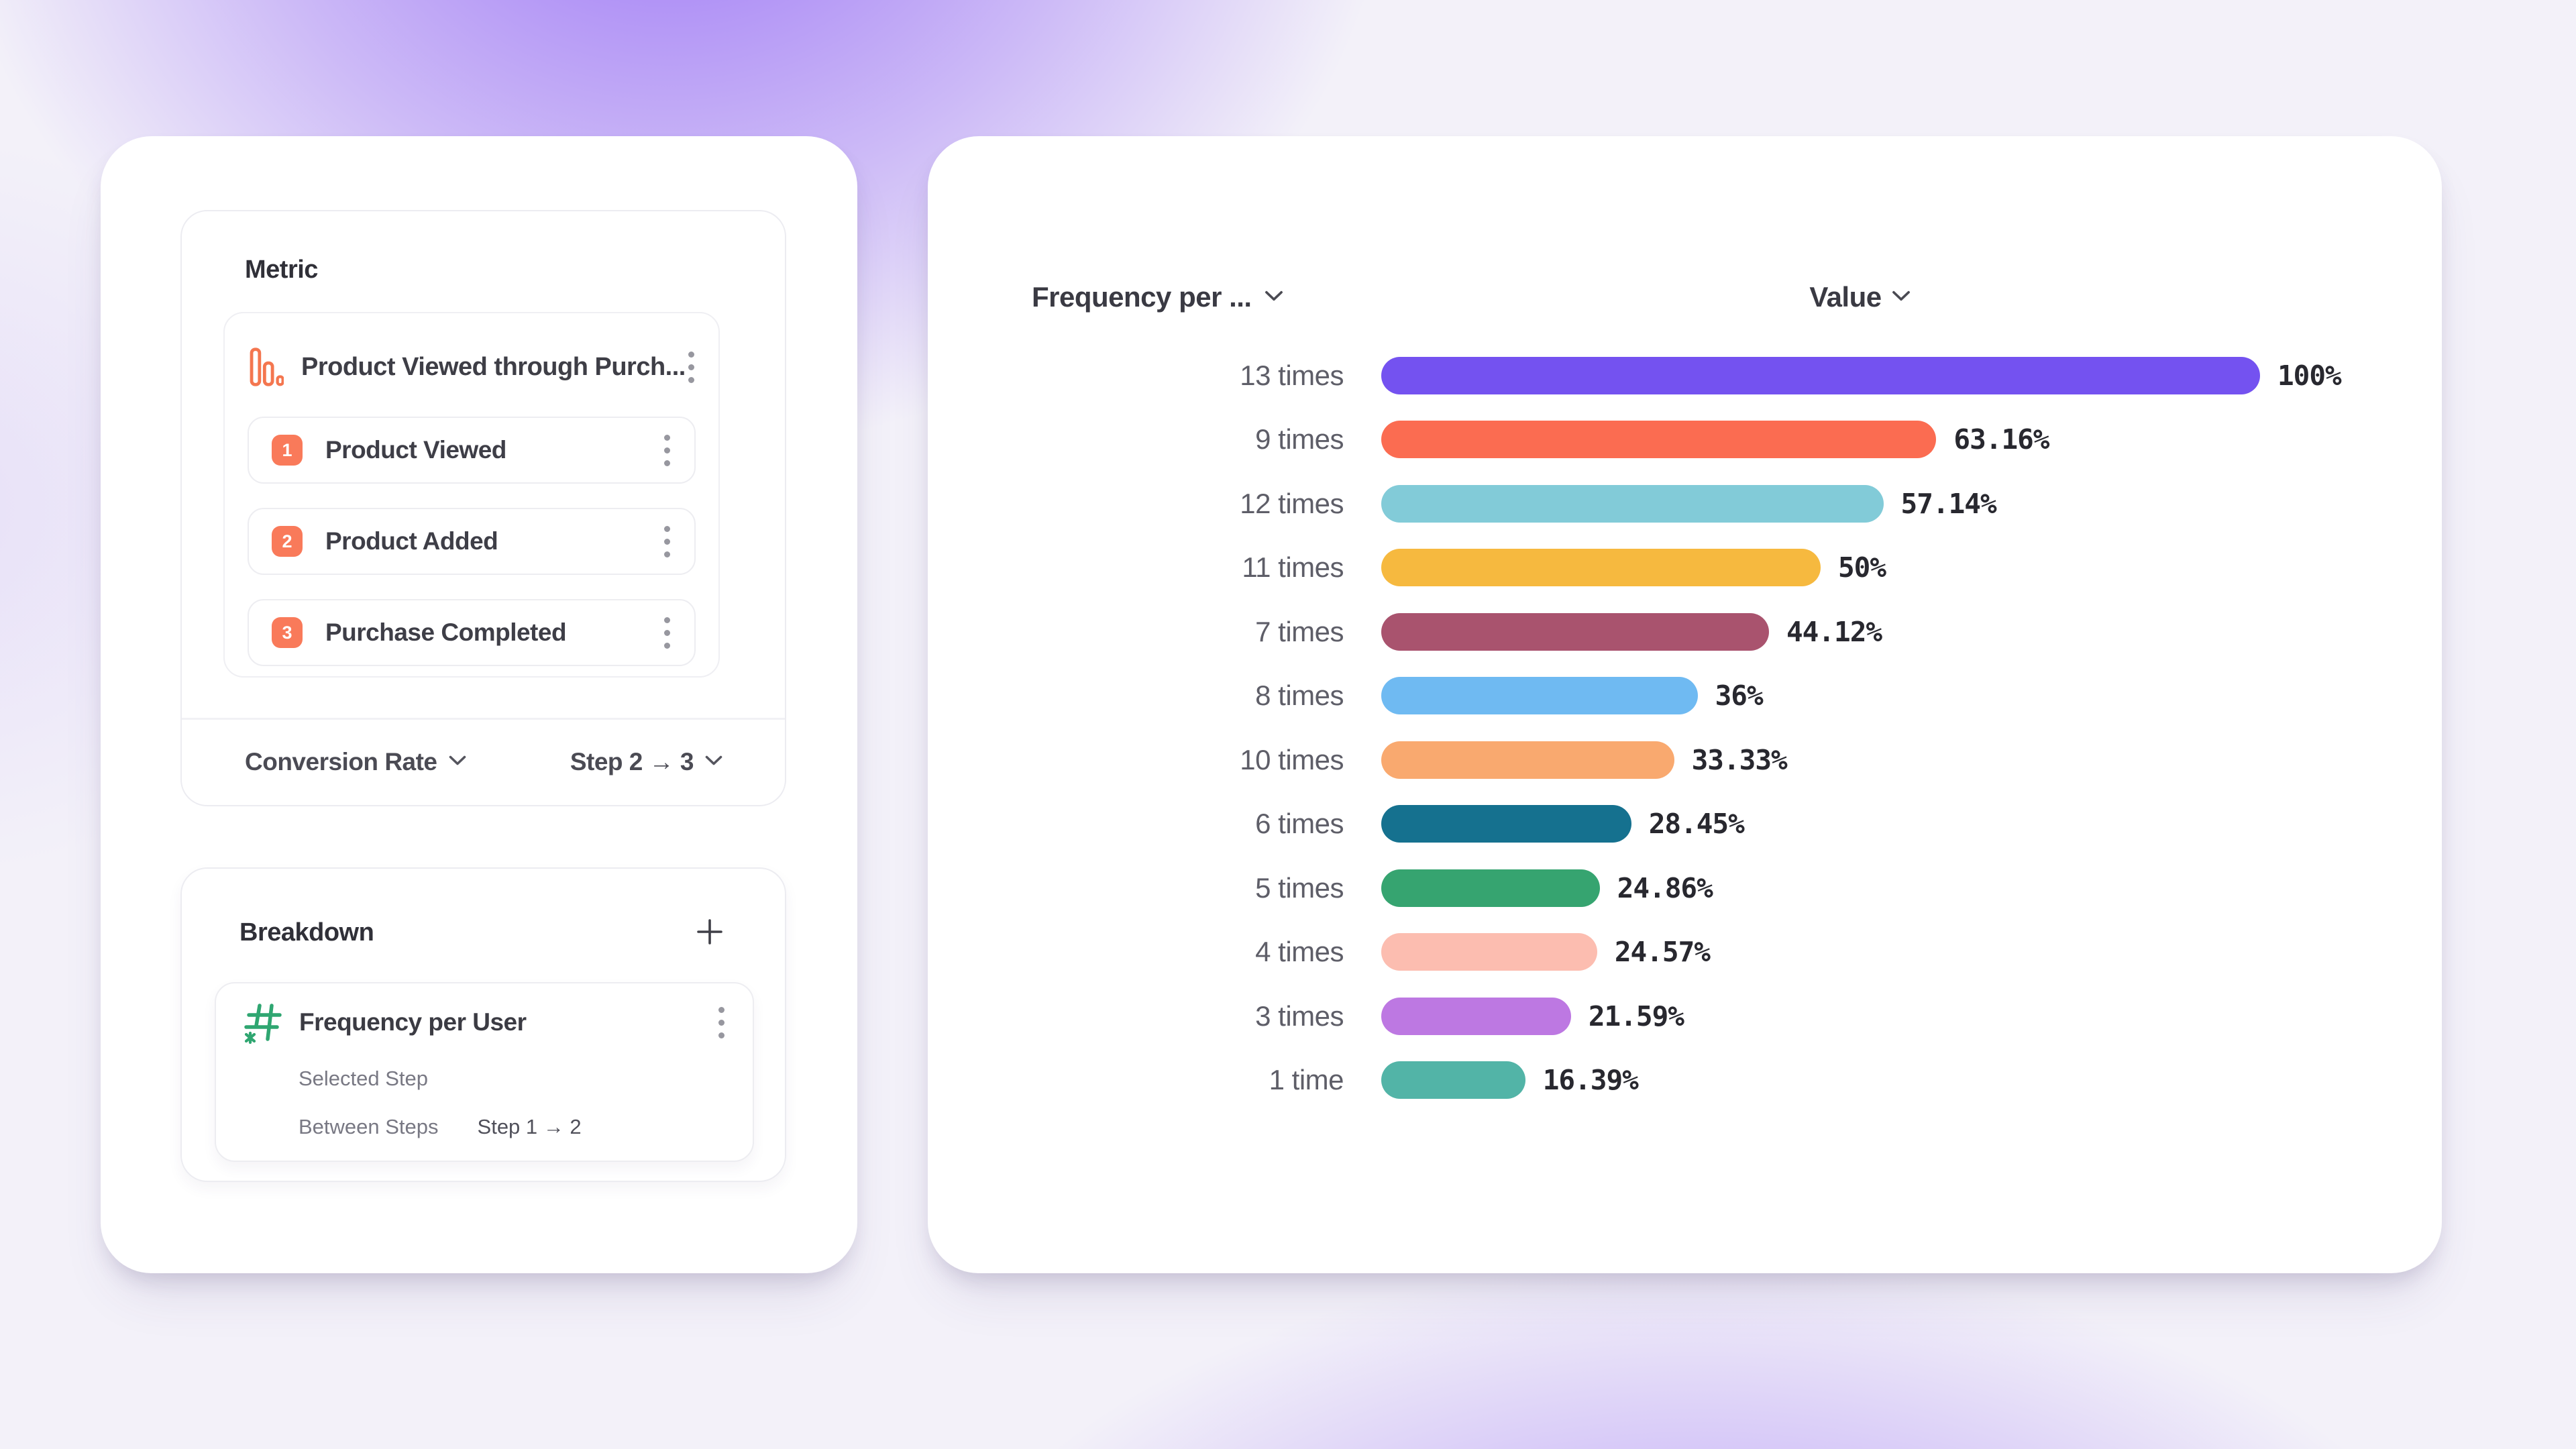 This screenshot has width=2576, height=1449. I want to click on value-label: 36%, so click(1739, 696).